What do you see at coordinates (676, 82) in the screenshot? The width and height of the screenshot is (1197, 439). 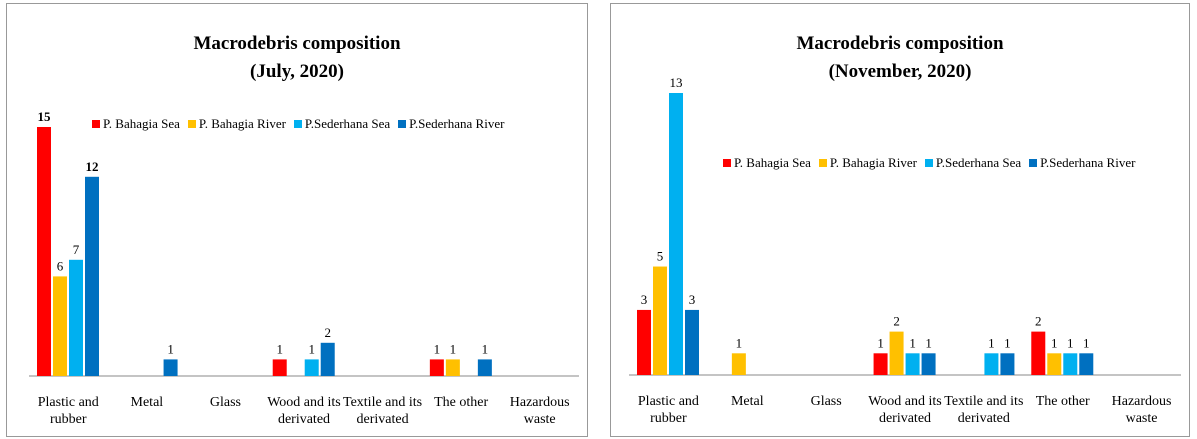 I see `data-label: 13` at bounding box center [676, 82].